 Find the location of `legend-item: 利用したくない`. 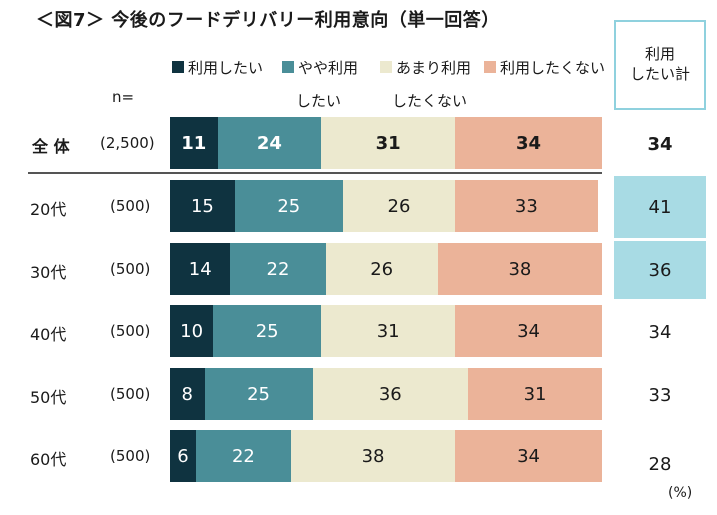

legend-item: 利用したくない is located at coordinates (544, 68).